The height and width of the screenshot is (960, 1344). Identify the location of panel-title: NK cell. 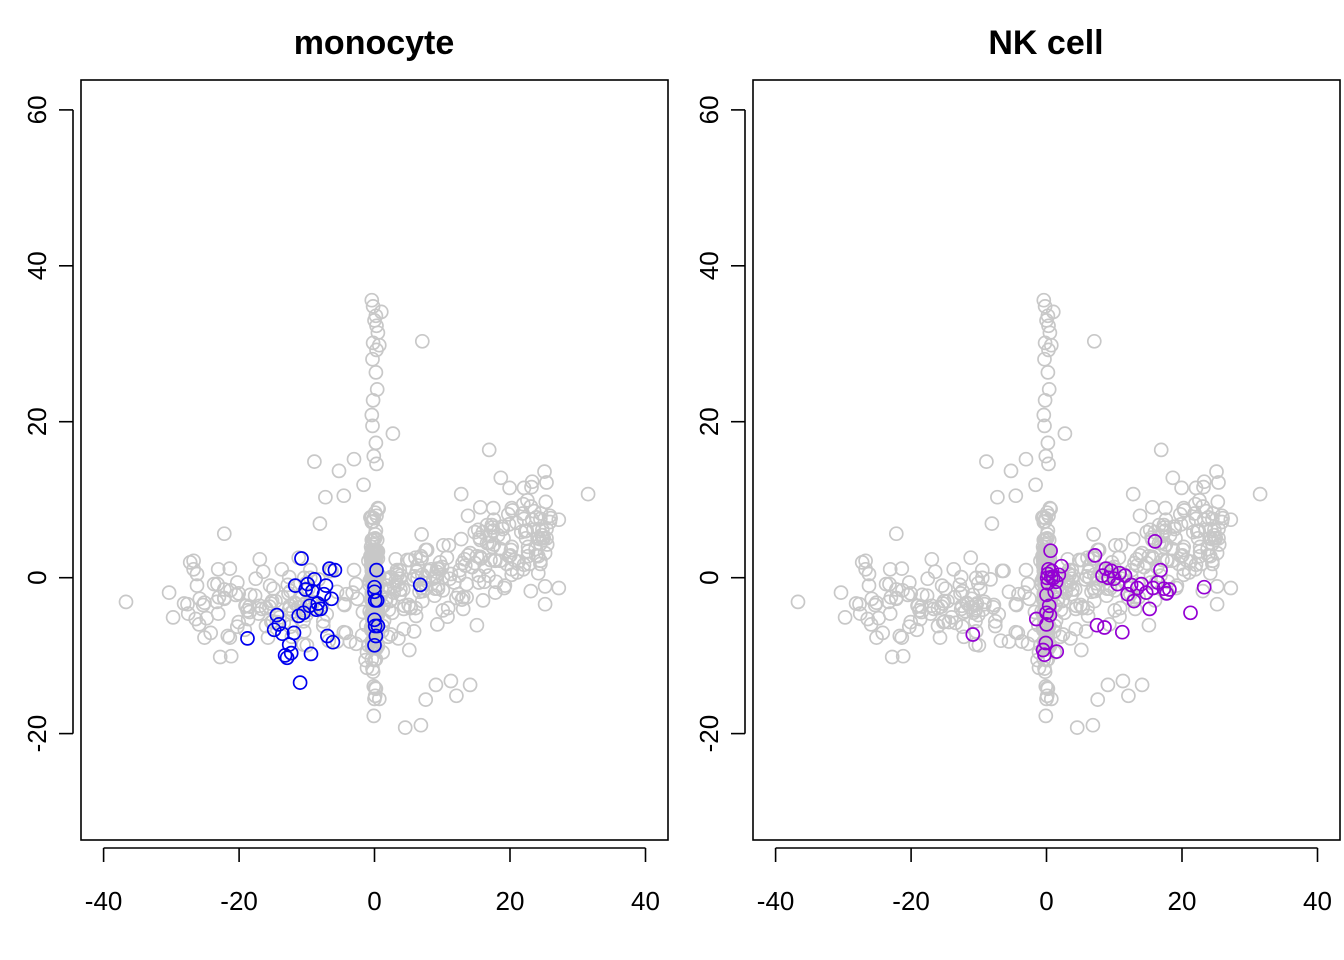
(1045, 43).